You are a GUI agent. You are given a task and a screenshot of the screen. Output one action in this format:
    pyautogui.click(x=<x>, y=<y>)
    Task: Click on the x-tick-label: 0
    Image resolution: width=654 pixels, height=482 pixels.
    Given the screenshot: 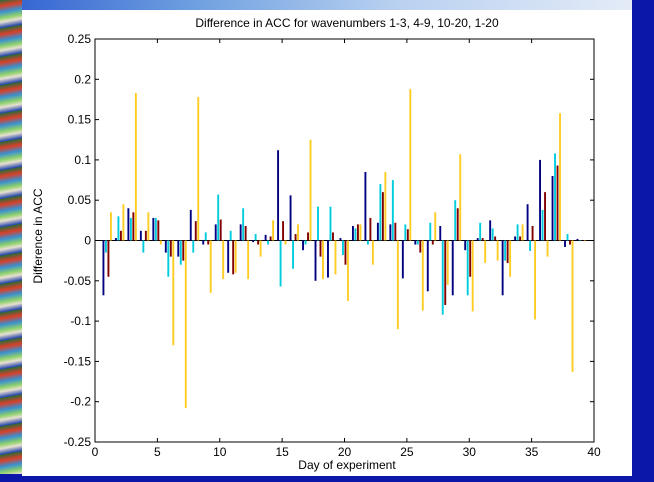 What is the action you would take?
    pyautogui.click(x=95, y=452)
    